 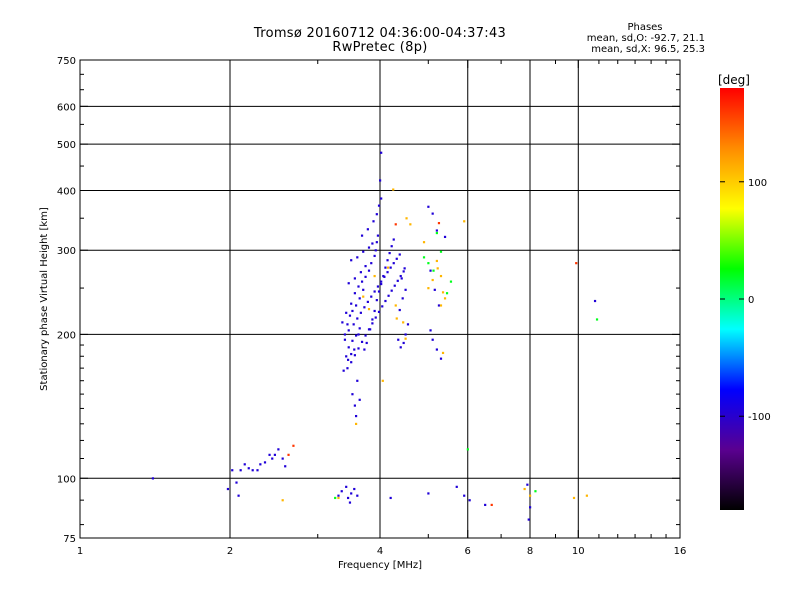 What do you see at coordinates (757, 183) in the screenshot?
I see `colorbar-tick-label: 100` at bounding box center [757, 183].